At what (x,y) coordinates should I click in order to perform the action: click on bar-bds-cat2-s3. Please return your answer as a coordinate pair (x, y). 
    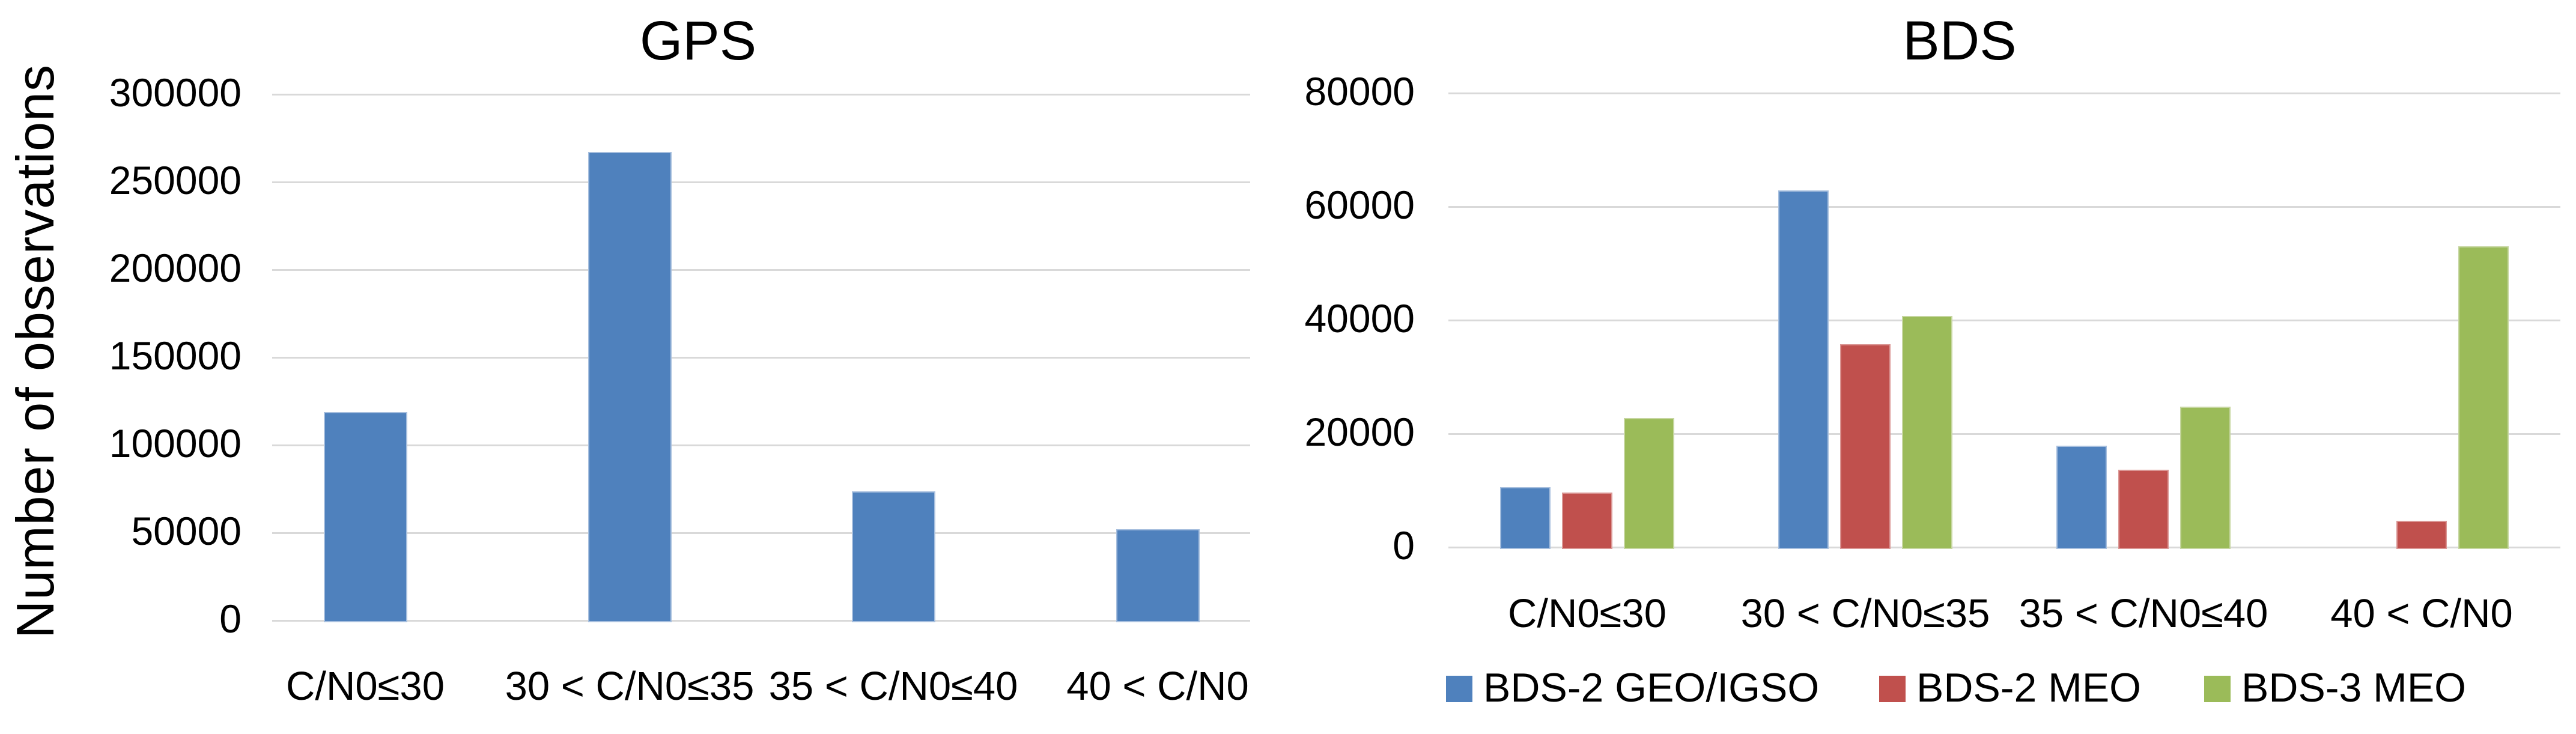
    Looking at the image, I should click on (1927, 433).